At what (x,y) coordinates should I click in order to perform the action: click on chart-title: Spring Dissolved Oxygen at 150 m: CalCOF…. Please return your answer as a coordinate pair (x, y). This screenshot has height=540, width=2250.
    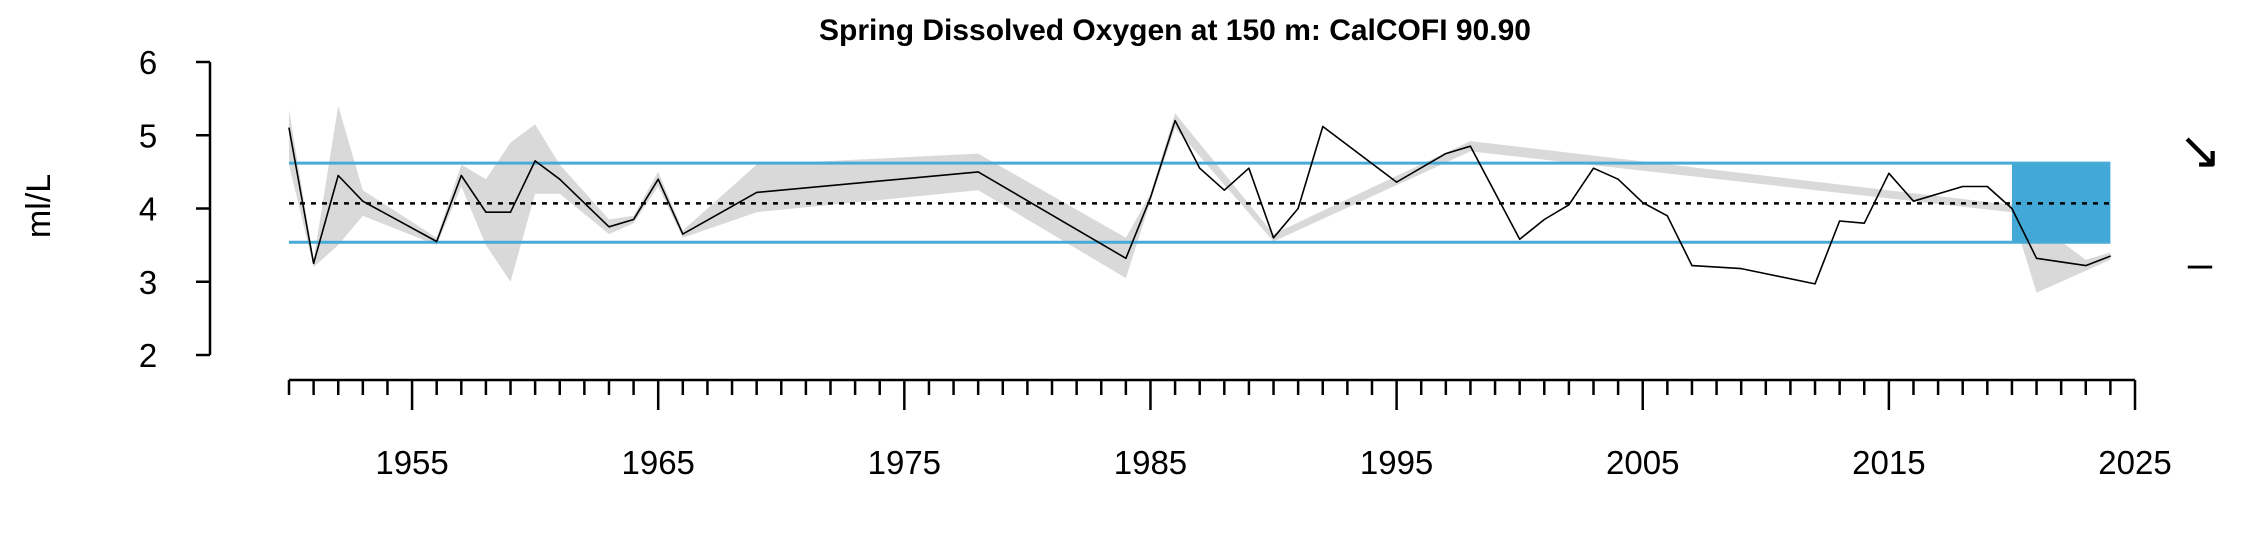
    Looking at the image, I should click on (1175, 30).